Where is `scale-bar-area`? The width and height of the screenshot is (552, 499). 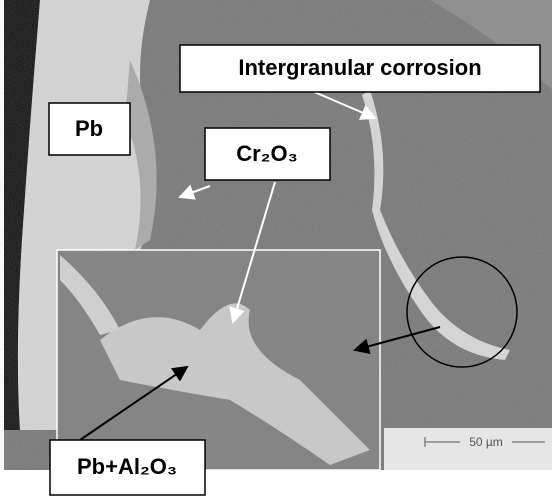
scale-bar-area is located at coordinates (468, 449).